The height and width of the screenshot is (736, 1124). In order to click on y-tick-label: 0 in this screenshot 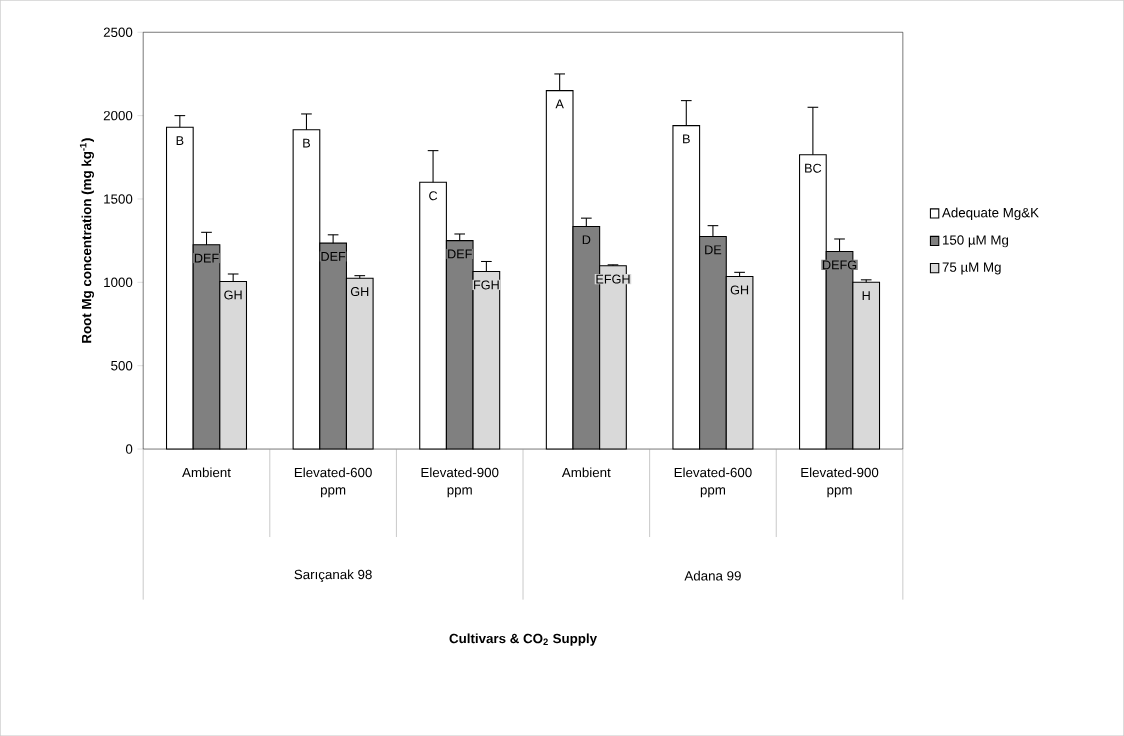, I will do `click(129, 449)`.